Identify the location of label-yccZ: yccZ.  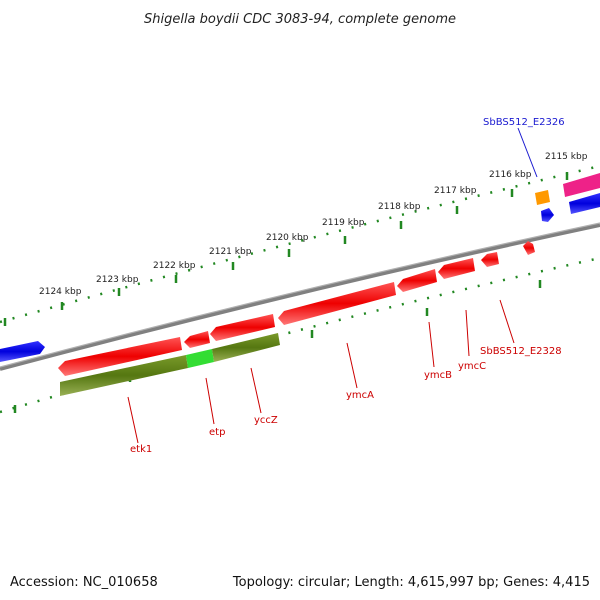
(266, 420).